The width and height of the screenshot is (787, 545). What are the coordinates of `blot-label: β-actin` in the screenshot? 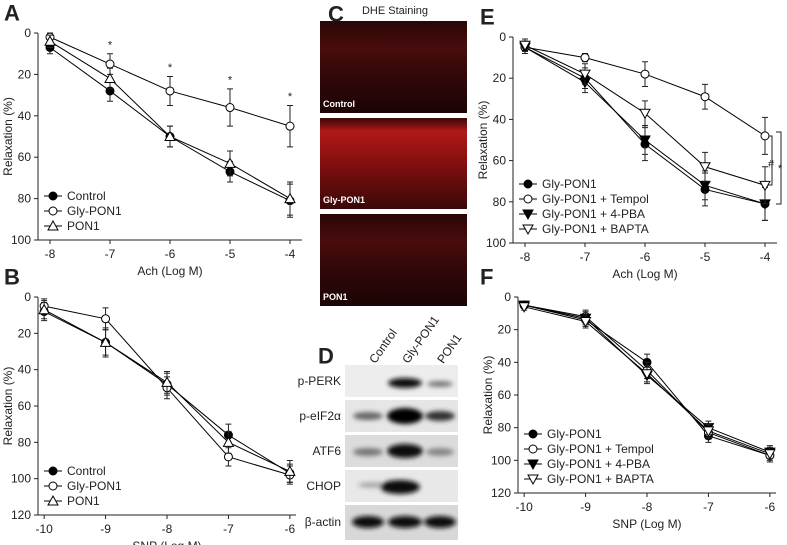 It's located at (323, 522).